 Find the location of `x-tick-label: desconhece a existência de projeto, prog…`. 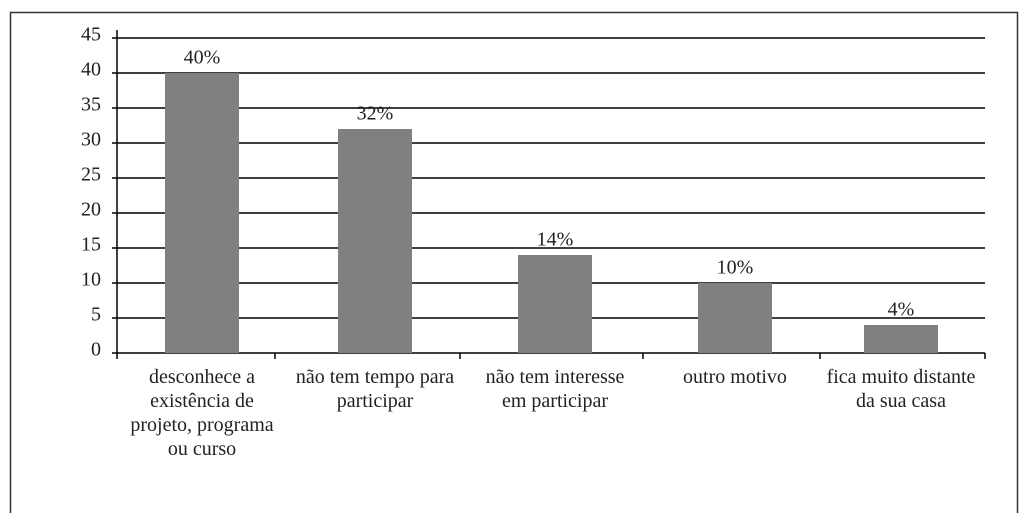

x-tick-label: desconhece a existência de projeto, prog… is located at coordinates (202, 413).